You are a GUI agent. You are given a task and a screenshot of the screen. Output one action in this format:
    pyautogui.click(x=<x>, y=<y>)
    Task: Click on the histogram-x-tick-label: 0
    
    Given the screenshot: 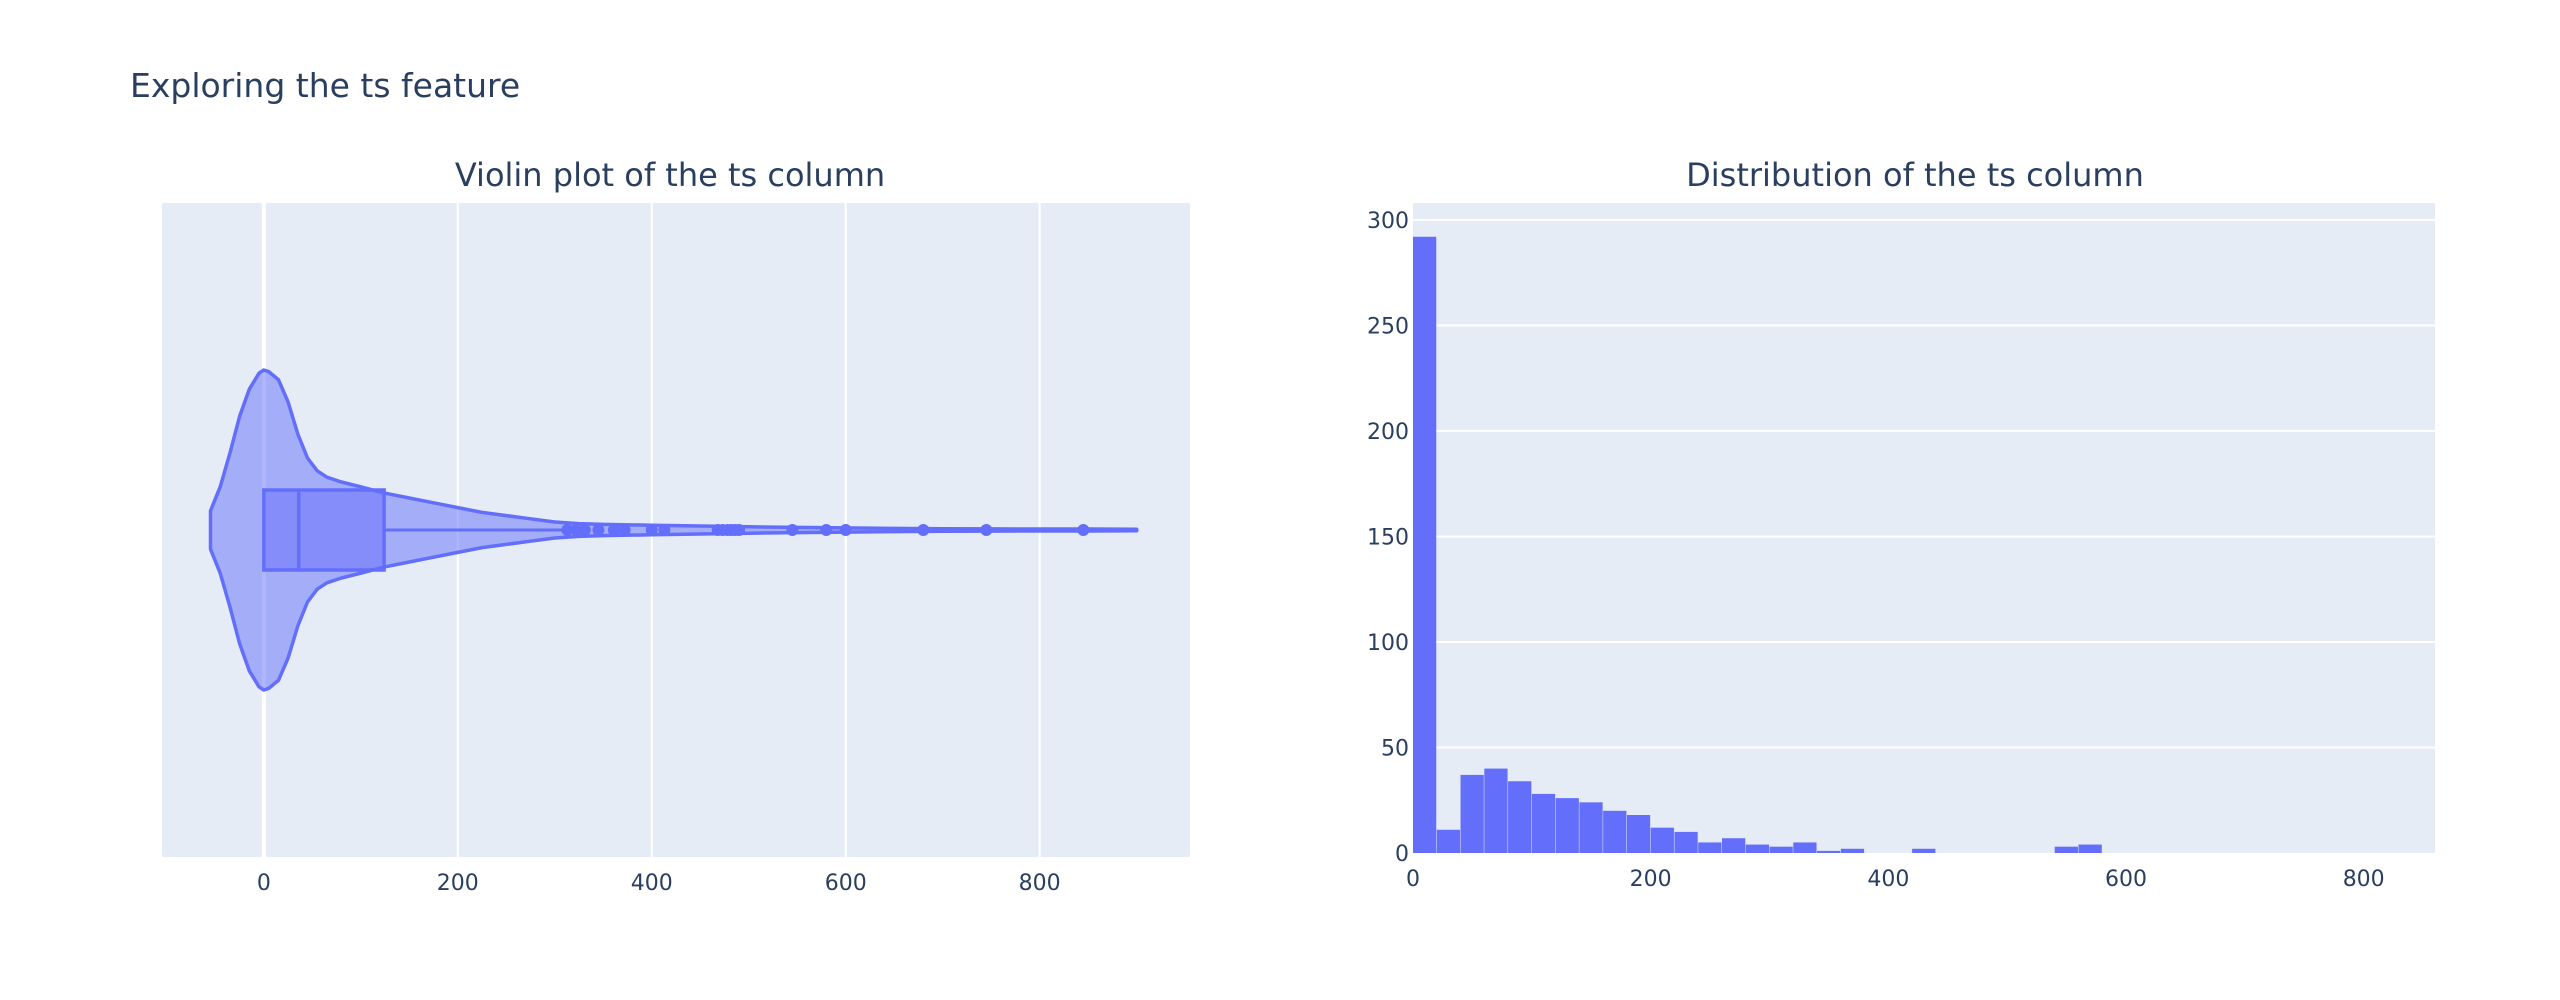 What is the action you would take?
    pyautogui.click(x=1413, y=879)
    